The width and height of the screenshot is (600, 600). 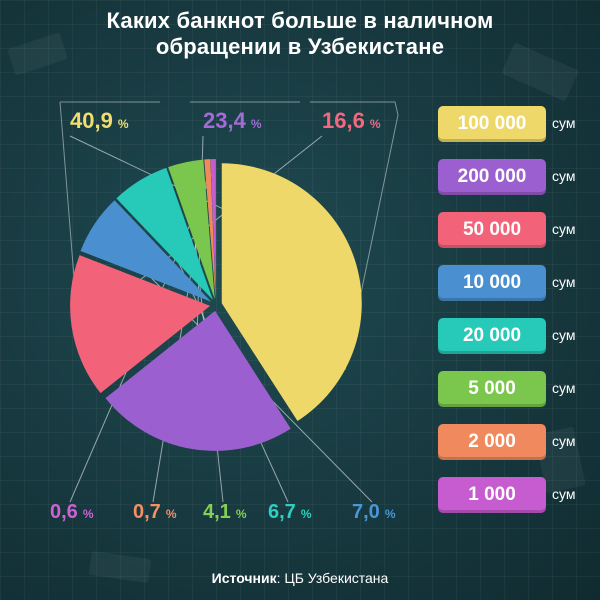 I want to click on pie-slice-2000, so click(x=210, y=229).